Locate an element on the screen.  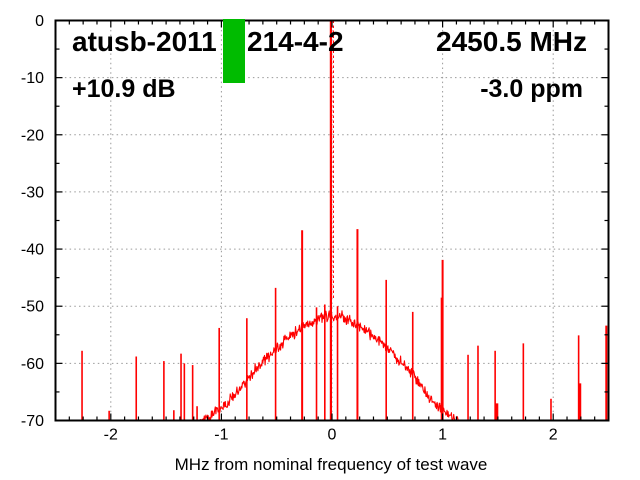
pass-margin-bar is located at coordinates (234, 51).